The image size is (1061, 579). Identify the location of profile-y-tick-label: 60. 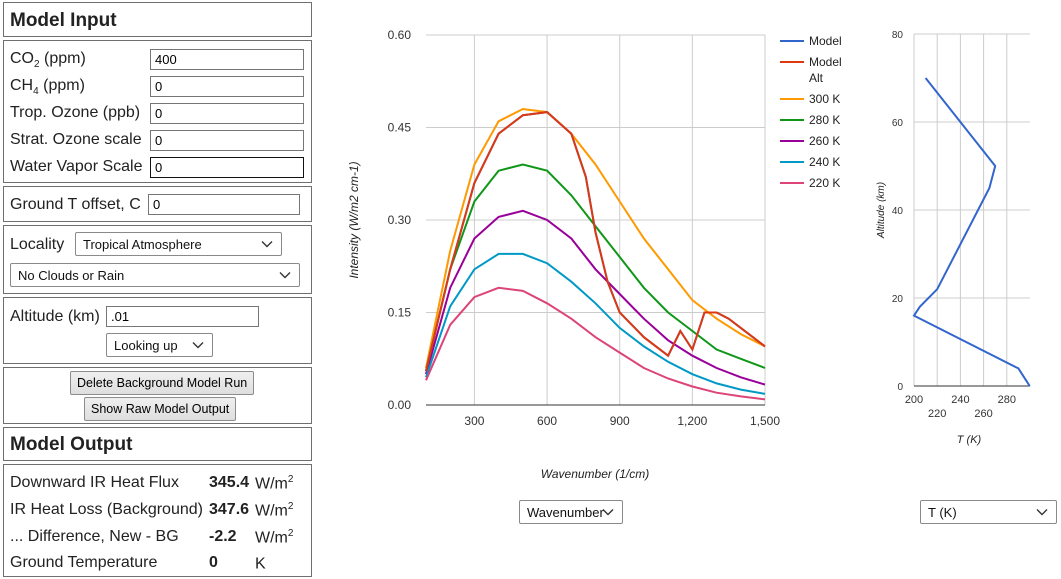
(898, 123).